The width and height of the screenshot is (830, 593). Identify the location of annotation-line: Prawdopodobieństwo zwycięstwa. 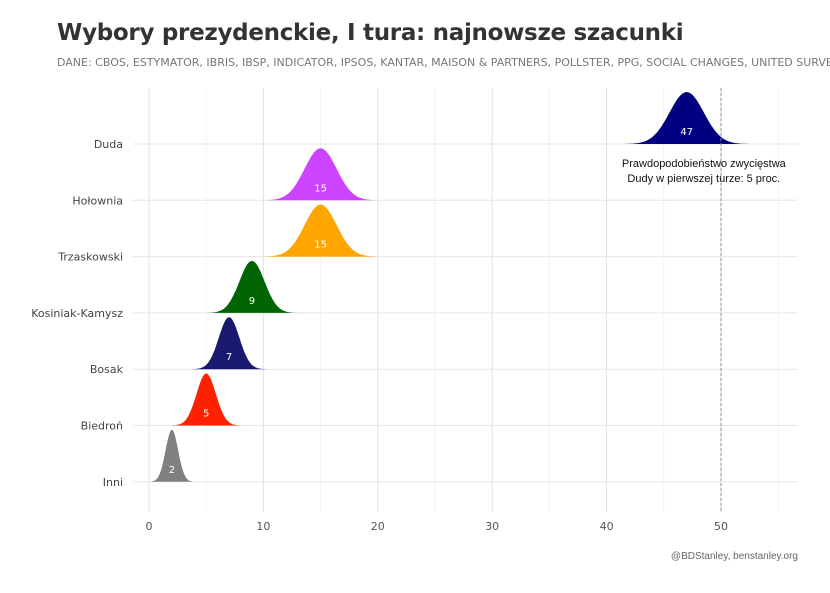
(704, 164).